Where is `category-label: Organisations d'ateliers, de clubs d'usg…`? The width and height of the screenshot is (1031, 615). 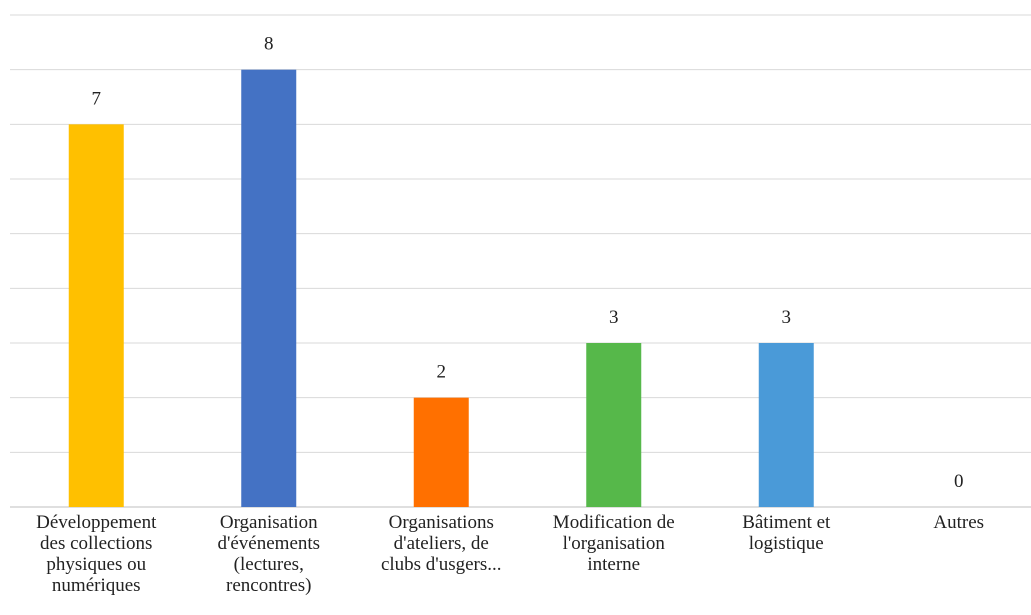
category-label: Organisations d'ateliers, de clubs d'usg… is located at coordinates (441, 543).